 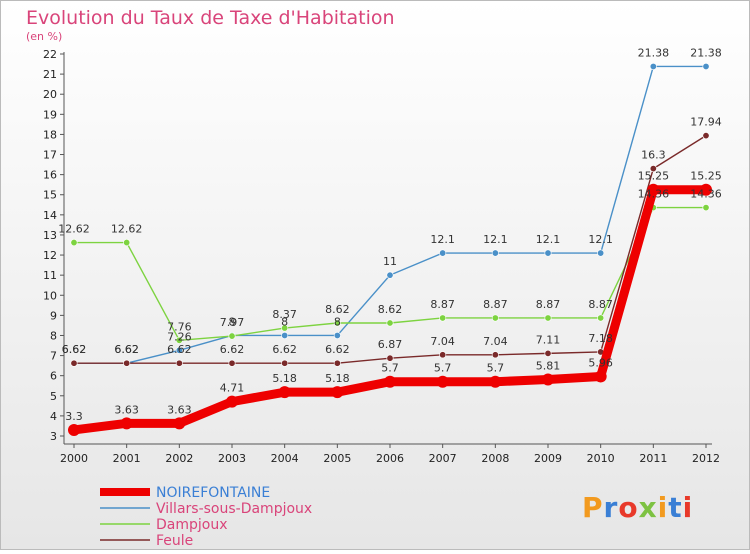 I want to click on x-tick-label: 2008, so click(x=495, y=458).